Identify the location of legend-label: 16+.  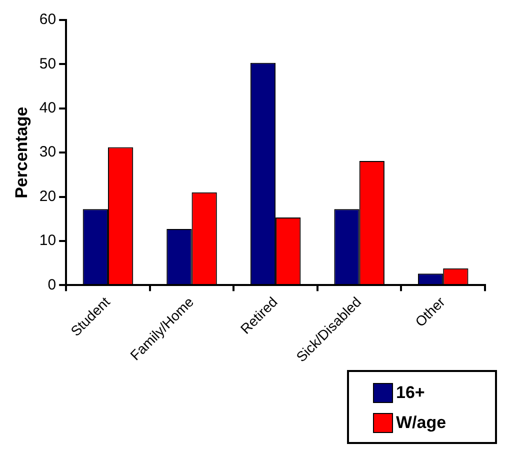
(410, 393).